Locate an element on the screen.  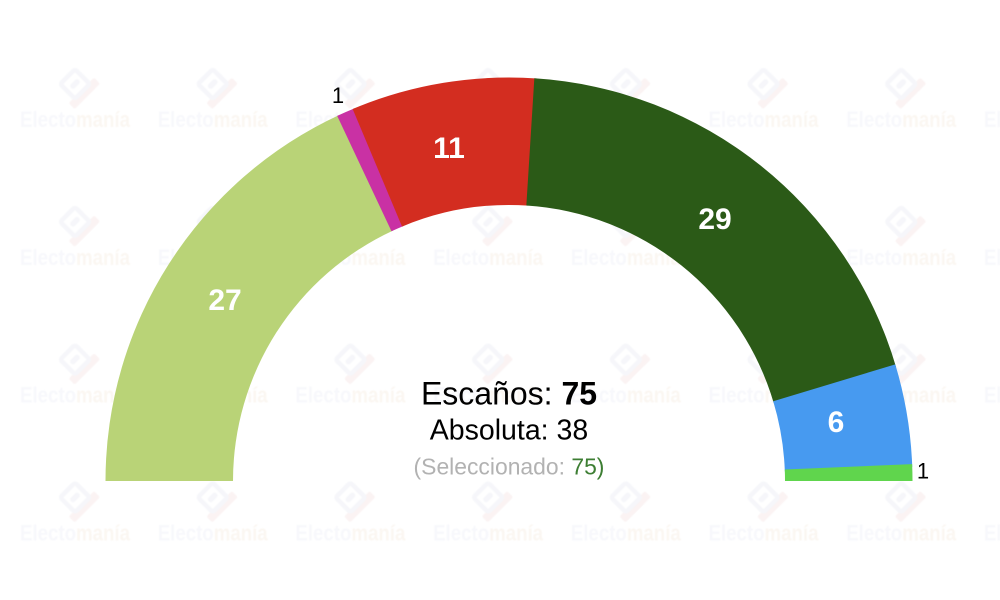
svg-text: 29 is located at coordinates (714, 219).